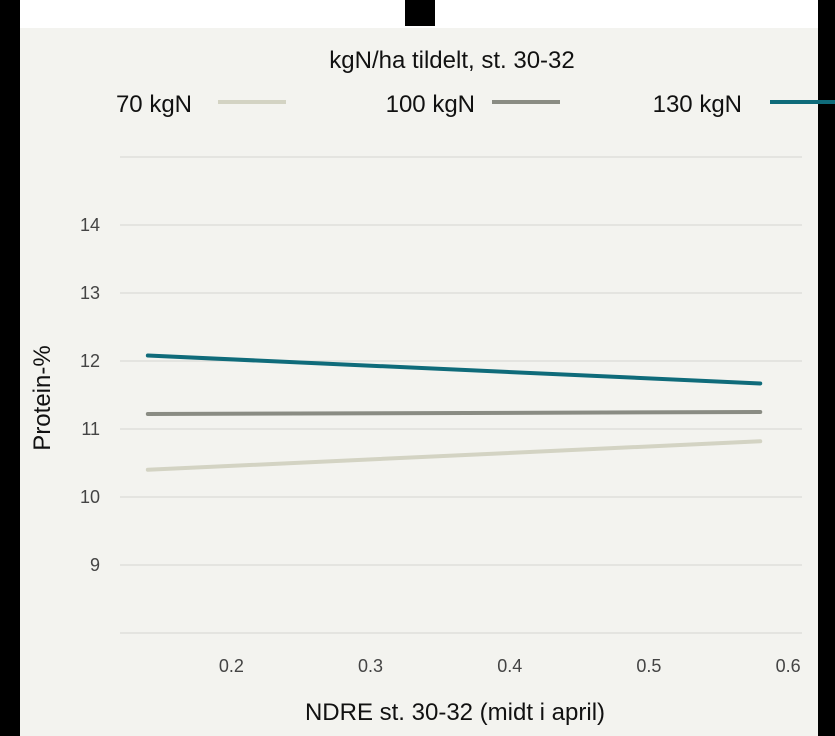 This screenshot has width=835, height=736. What do you see at coordinates (90, 395) in the screenshot?
I see `y-tick-labels: 9 10 11 12 13 14` at bounding box center [90, 395].